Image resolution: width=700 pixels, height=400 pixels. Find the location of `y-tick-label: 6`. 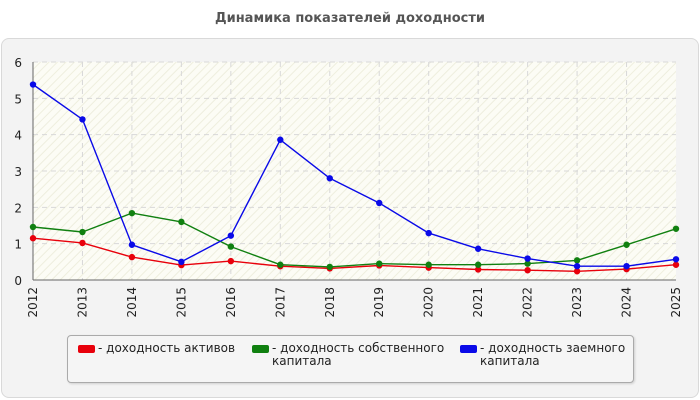

y-tick-label: 6 is located at coordinates (18, 63).